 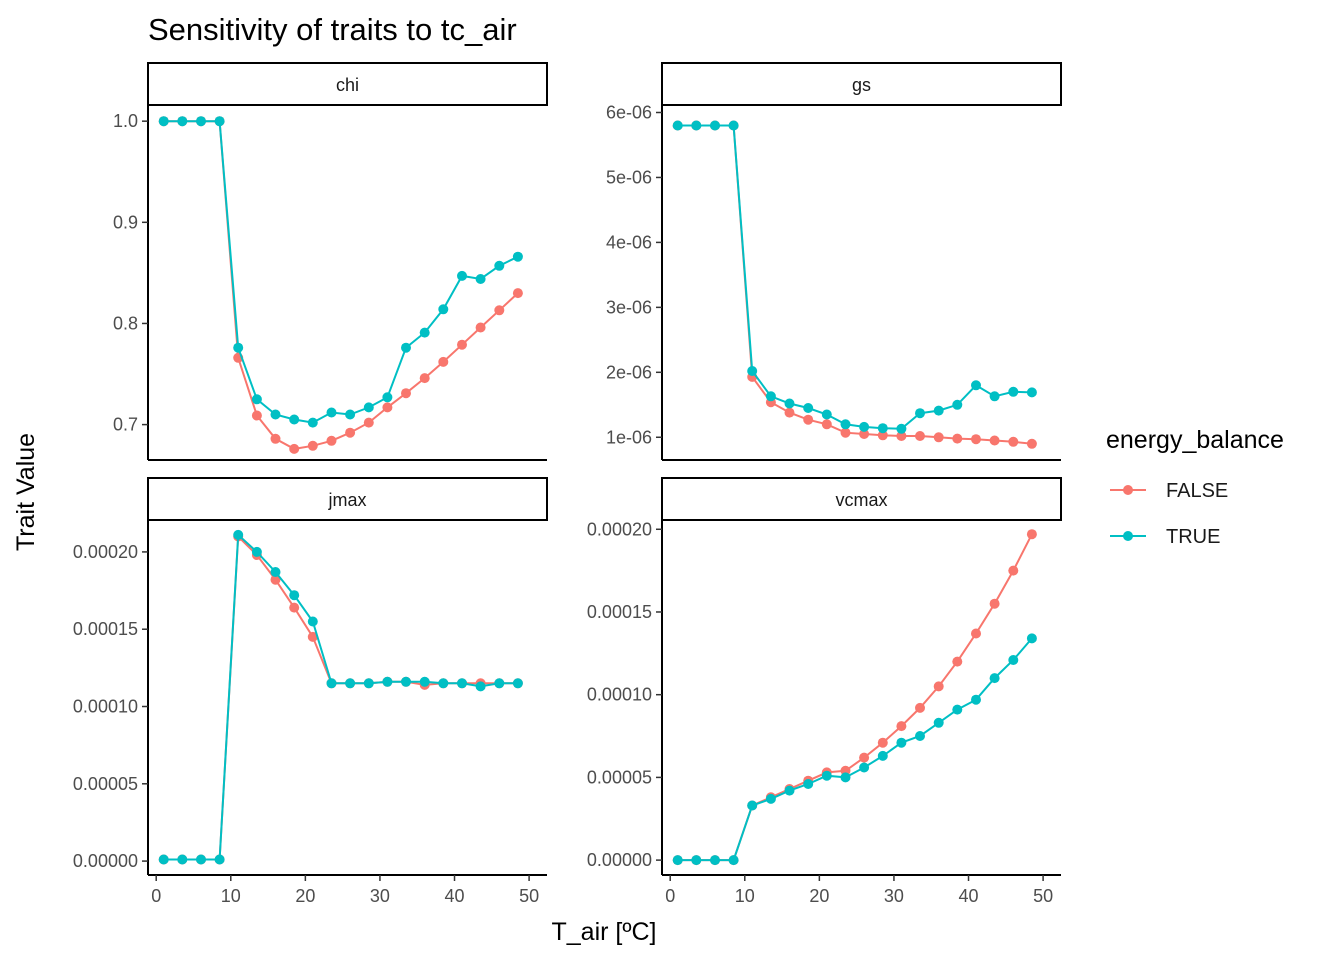 I want to click on legend-item-true: TRUE, so click(x=1165, y=537).